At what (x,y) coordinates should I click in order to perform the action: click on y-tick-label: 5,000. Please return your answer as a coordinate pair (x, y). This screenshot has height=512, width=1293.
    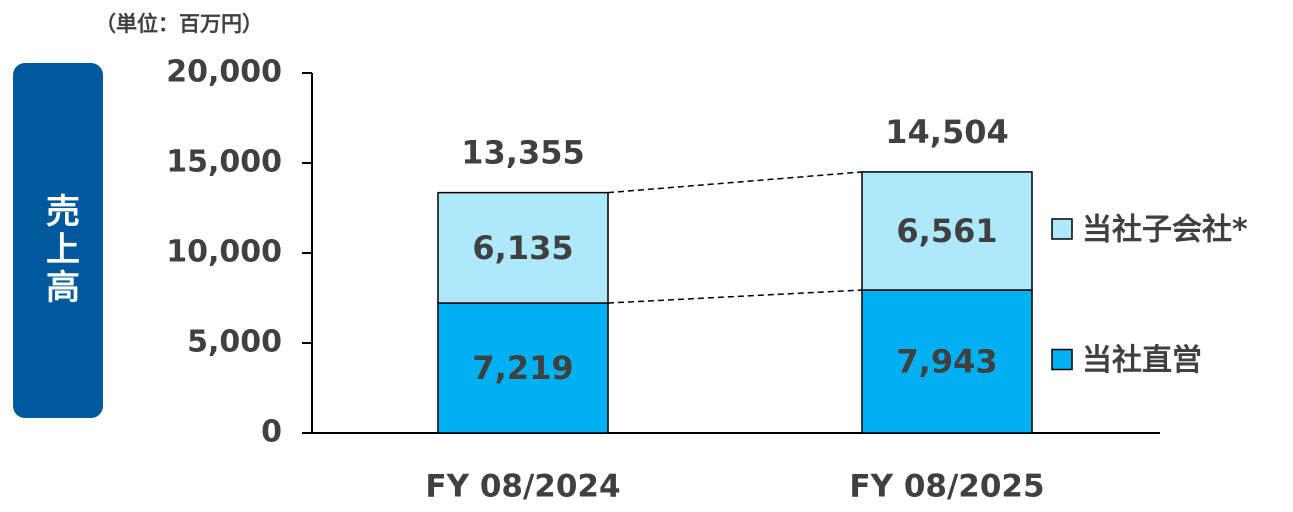
    Looking at the image, I should click on (234, 342).